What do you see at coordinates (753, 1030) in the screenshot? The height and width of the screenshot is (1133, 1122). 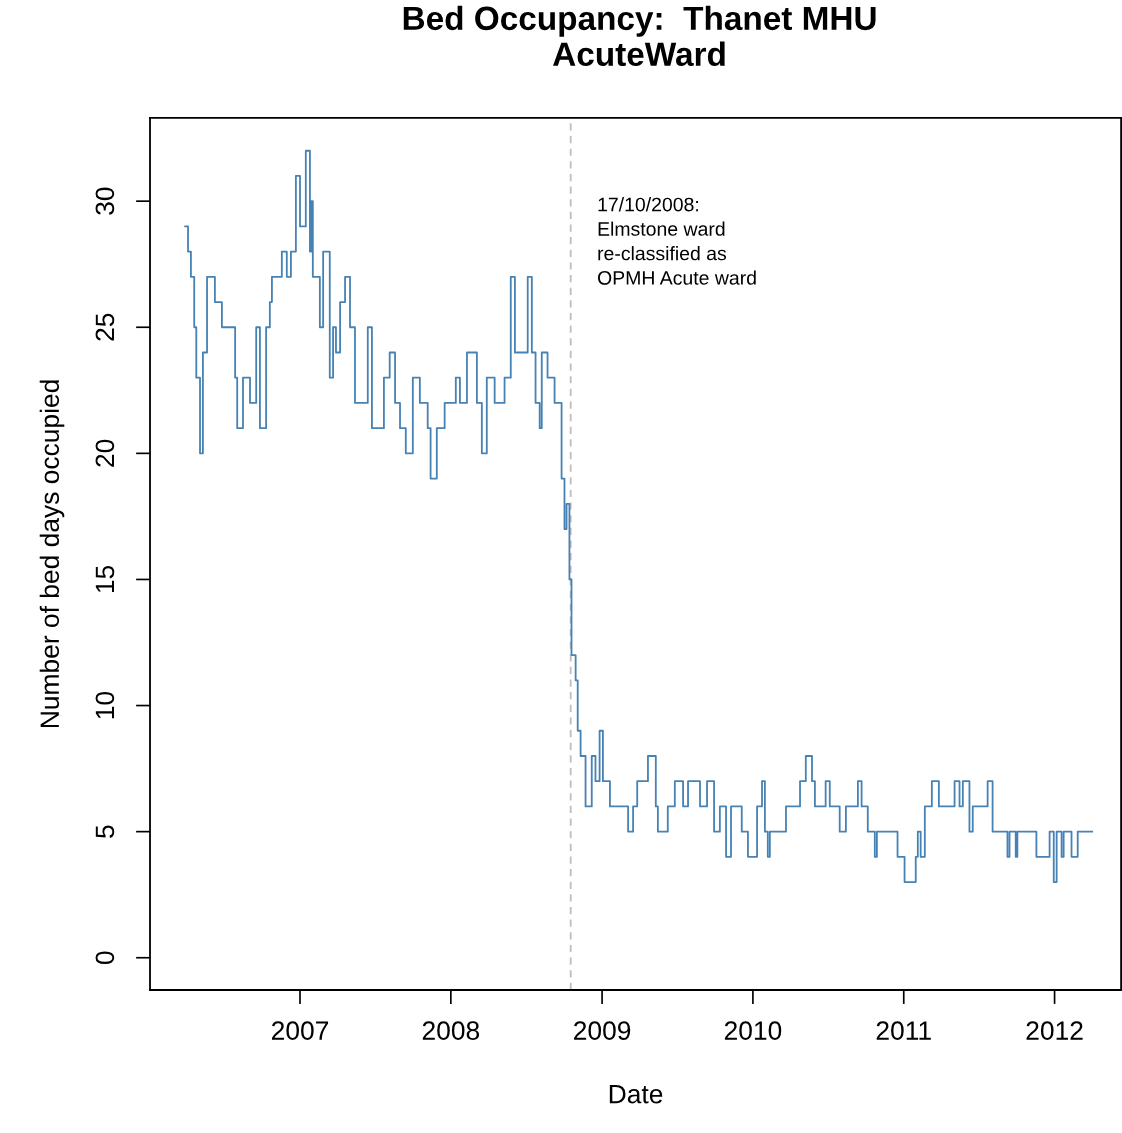 I see `x-tick-label: 2010` at bounding box center [753, 1030].